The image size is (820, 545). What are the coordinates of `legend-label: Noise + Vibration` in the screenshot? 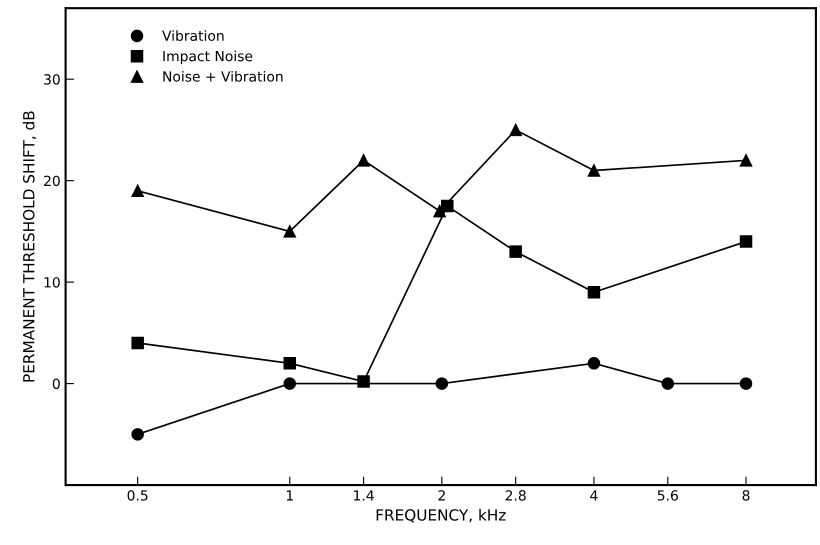 It's located at (223, 76).